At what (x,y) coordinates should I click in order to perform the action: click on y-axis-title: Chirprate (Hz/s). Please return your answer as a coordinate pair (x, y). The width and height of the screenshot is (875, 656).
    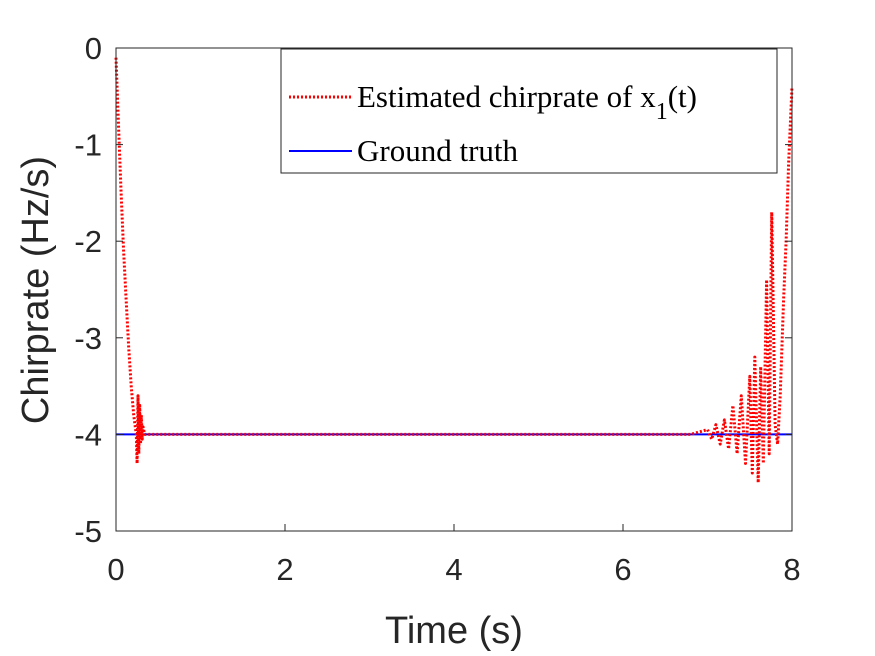
    Looking at the image, I should click on (36, 290).